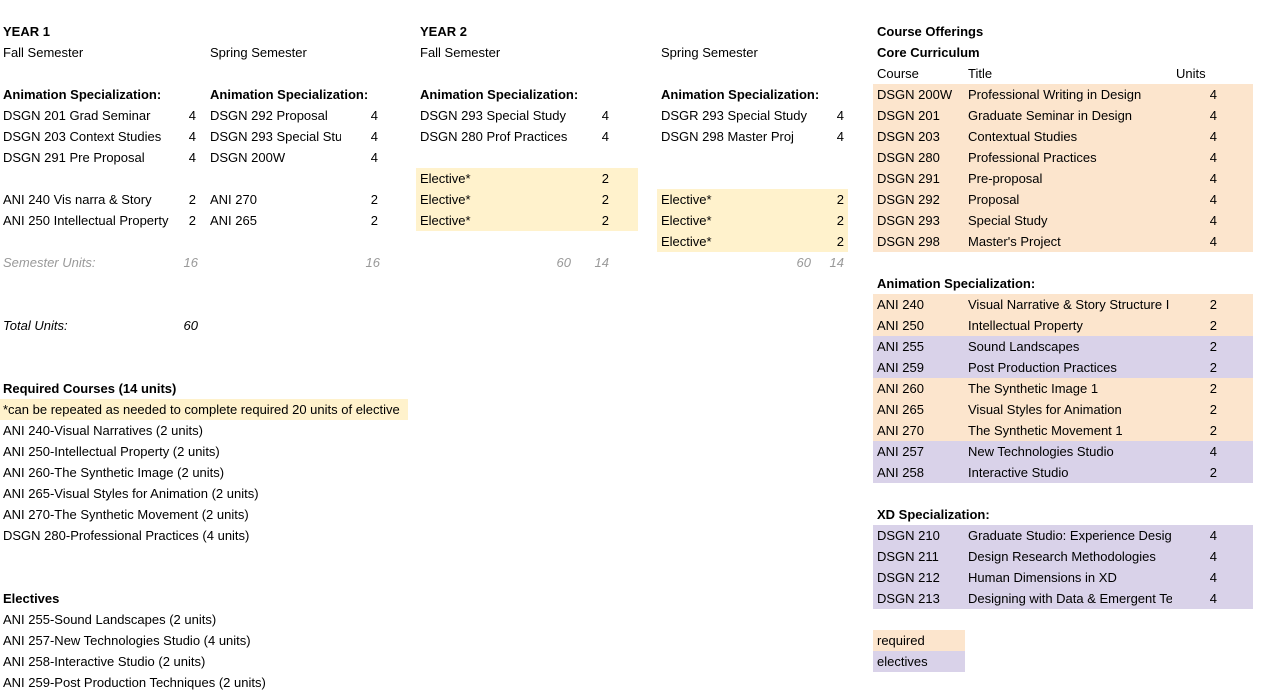 This screenshot has height=693, width=1286. I want to click on y2-spring-semester-units: 14, so click(836, 262).